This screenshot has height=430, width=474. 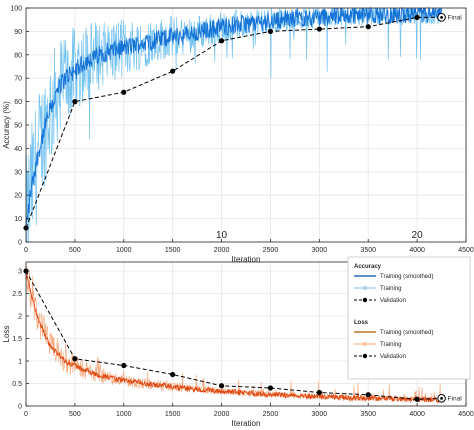 I want to click on y-axis-label: Loss, so click(x=6, y=334).